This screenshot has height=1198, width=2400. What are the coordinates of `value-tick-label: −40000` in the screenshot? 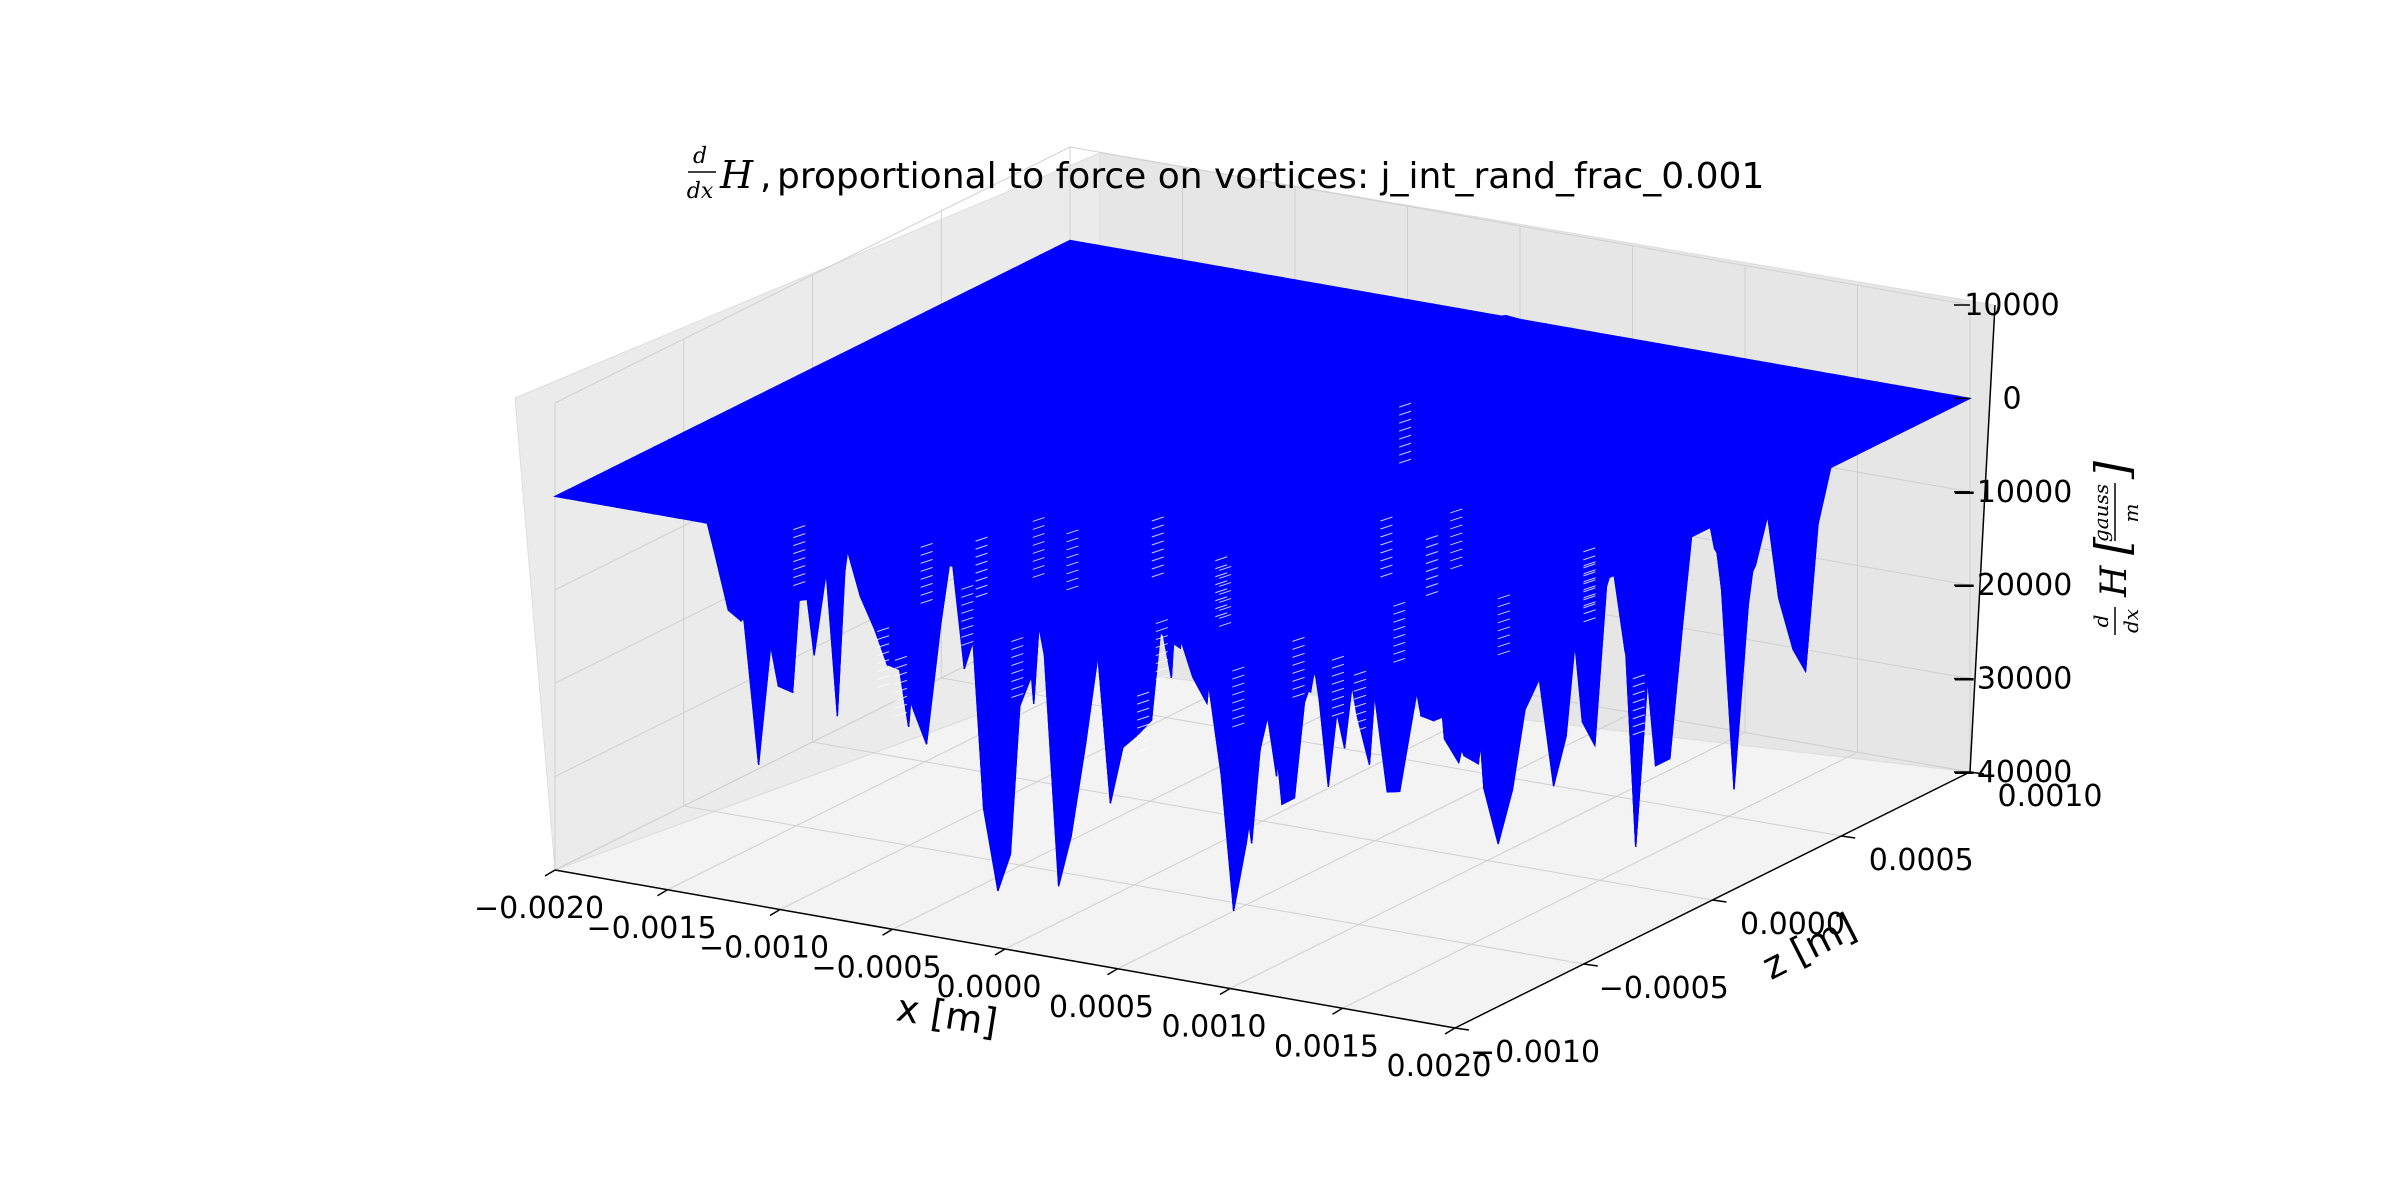 It's located at (2012, 772).